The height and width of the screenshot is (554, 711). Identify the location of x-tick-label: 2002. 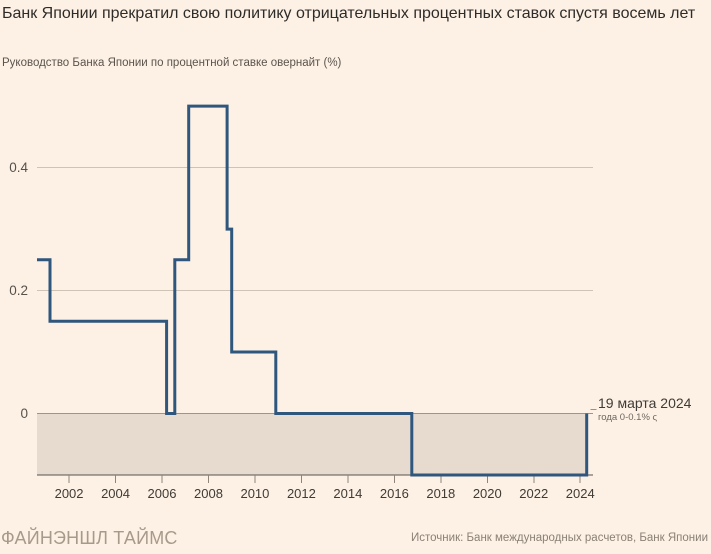
(69, 493).